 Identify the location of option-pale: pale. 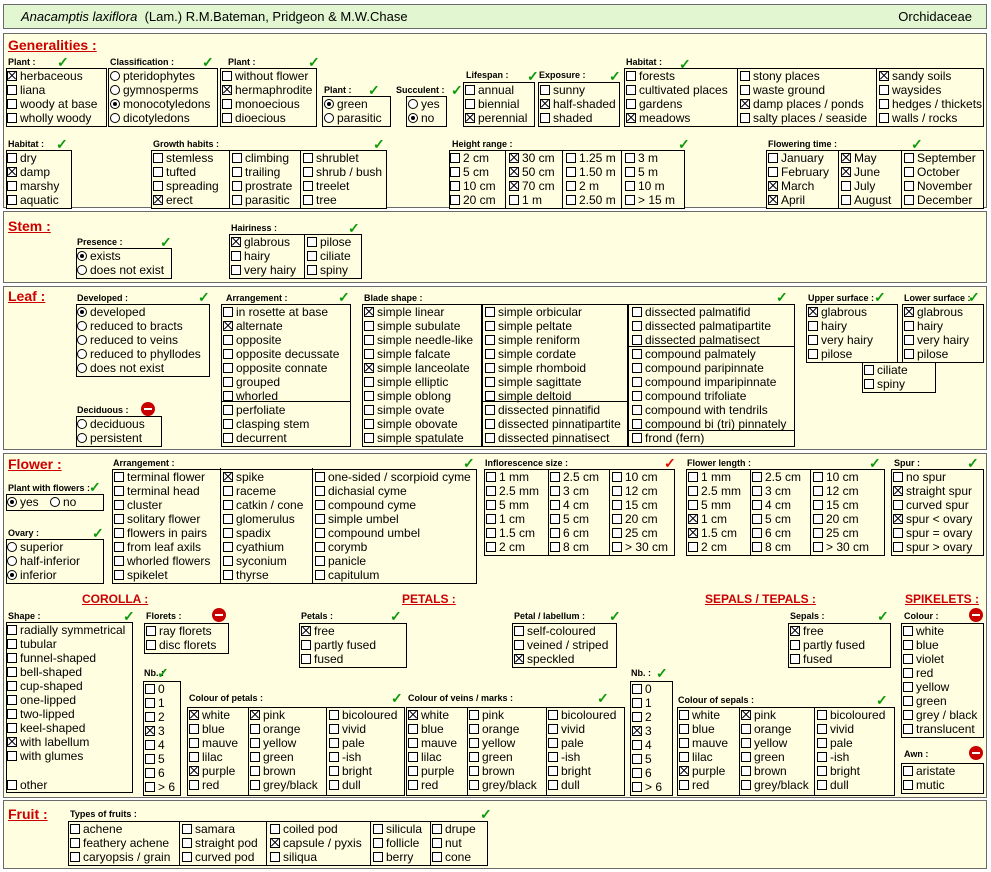
(835, 743).